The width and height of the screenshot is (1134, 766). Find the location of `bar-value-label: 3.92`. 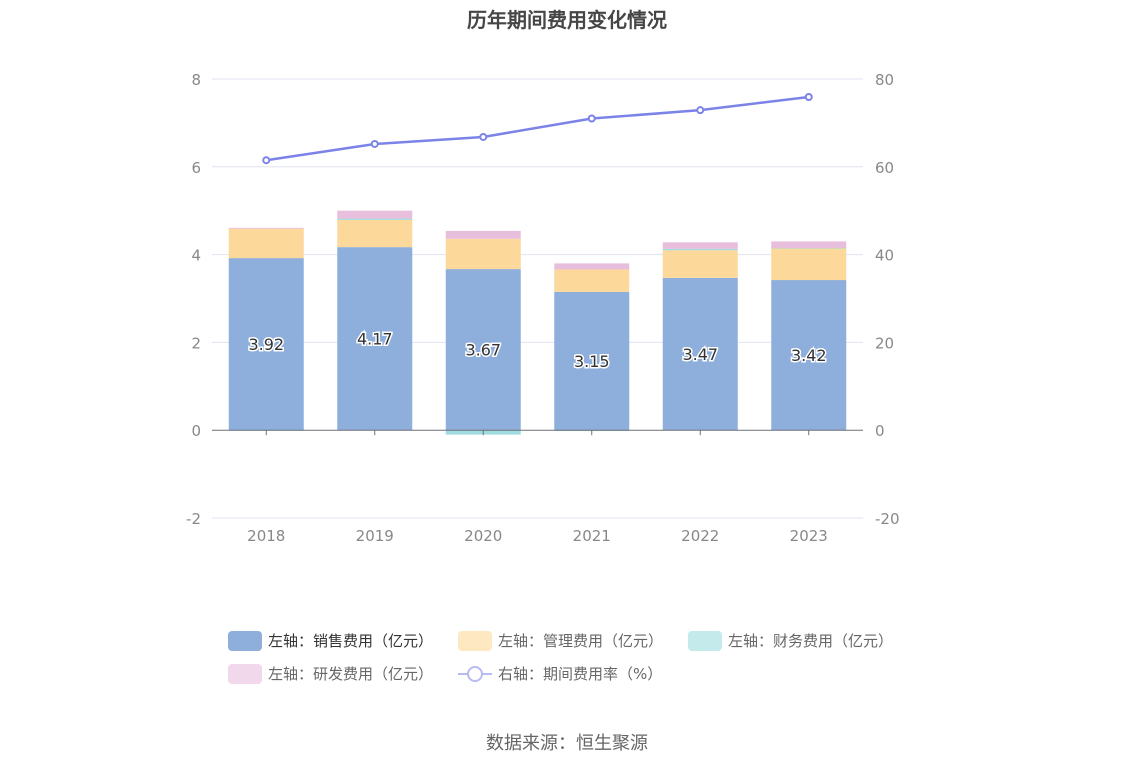

bar-value-label: 3.92 is located at coordinates (266, 344).